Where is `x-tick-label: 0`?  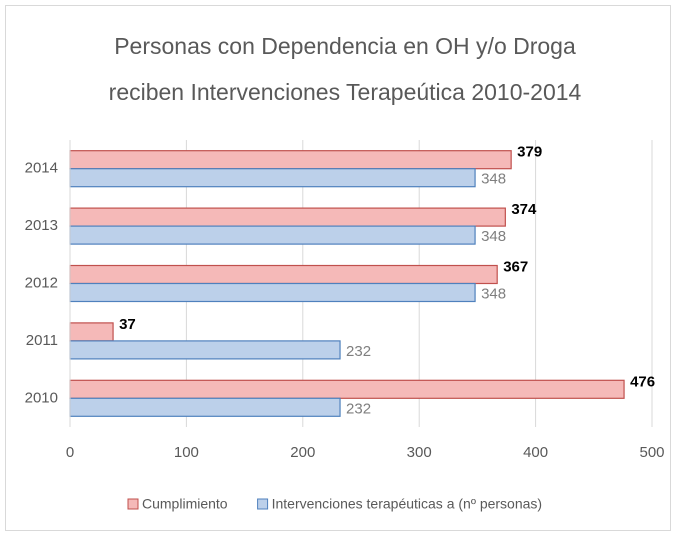
x-tick-label: 0 is located at coordinates (70, 452).